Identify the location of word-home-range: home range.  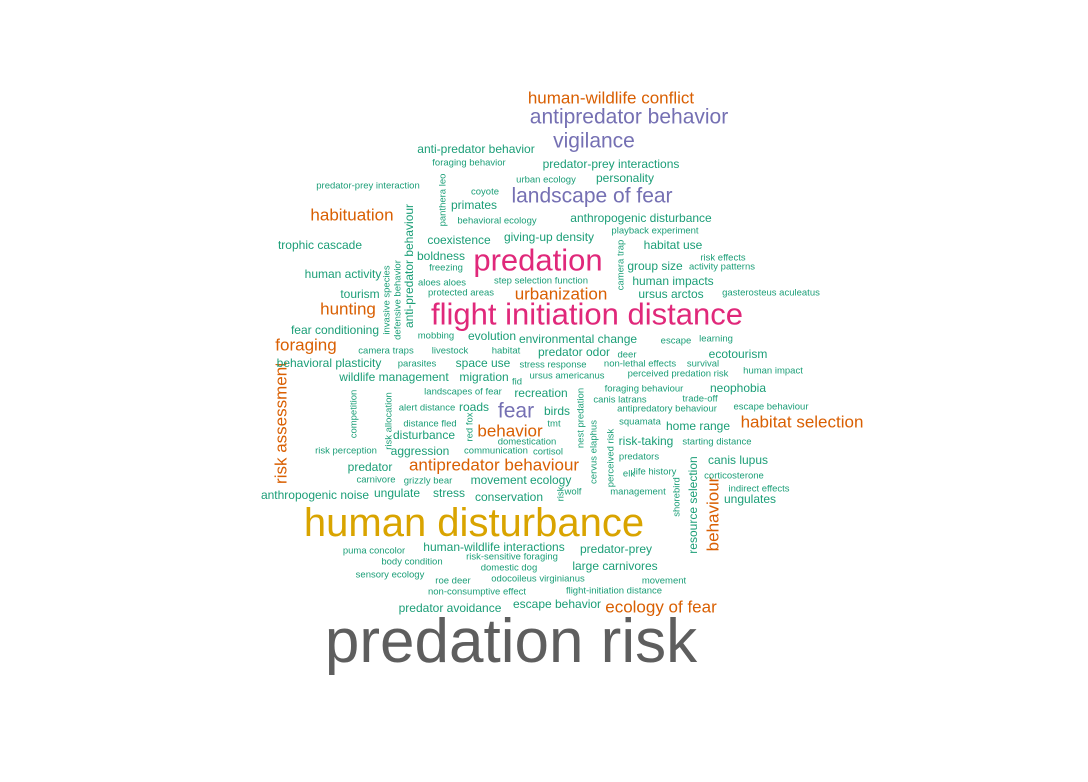
(698, 426).